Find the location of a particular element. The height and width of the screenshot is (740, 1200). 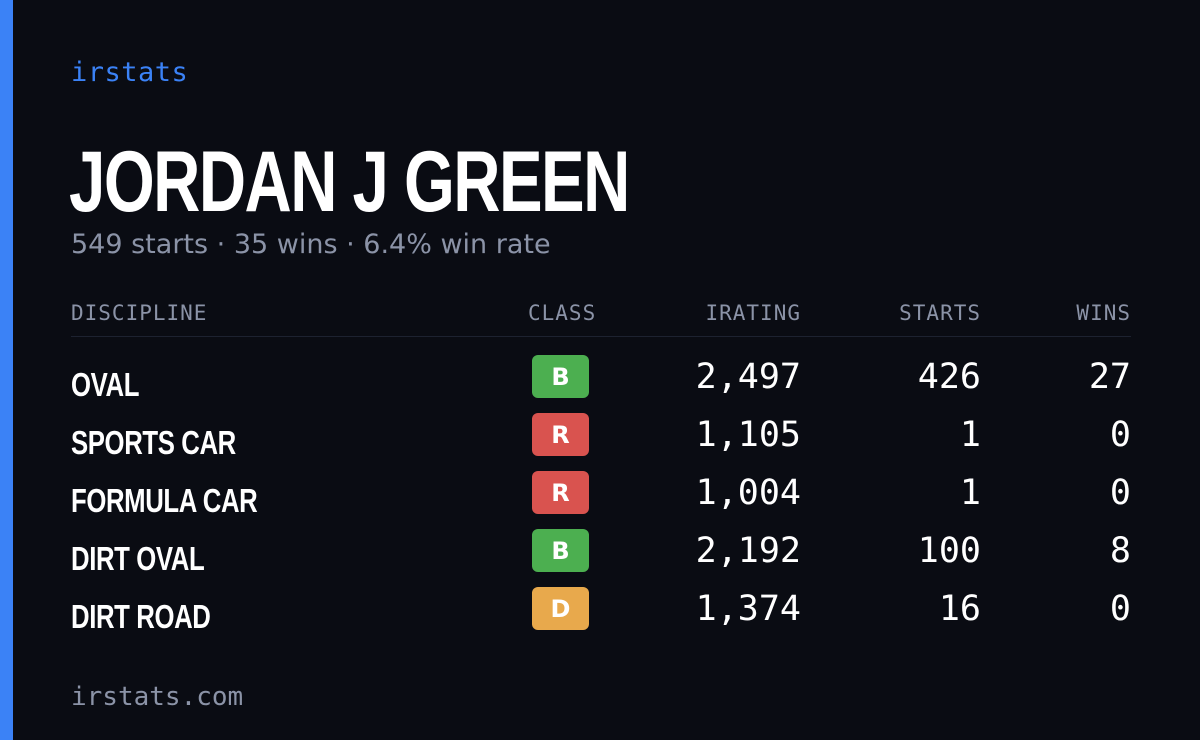

header-wins: WINS is located at coordinates (1103, 313).